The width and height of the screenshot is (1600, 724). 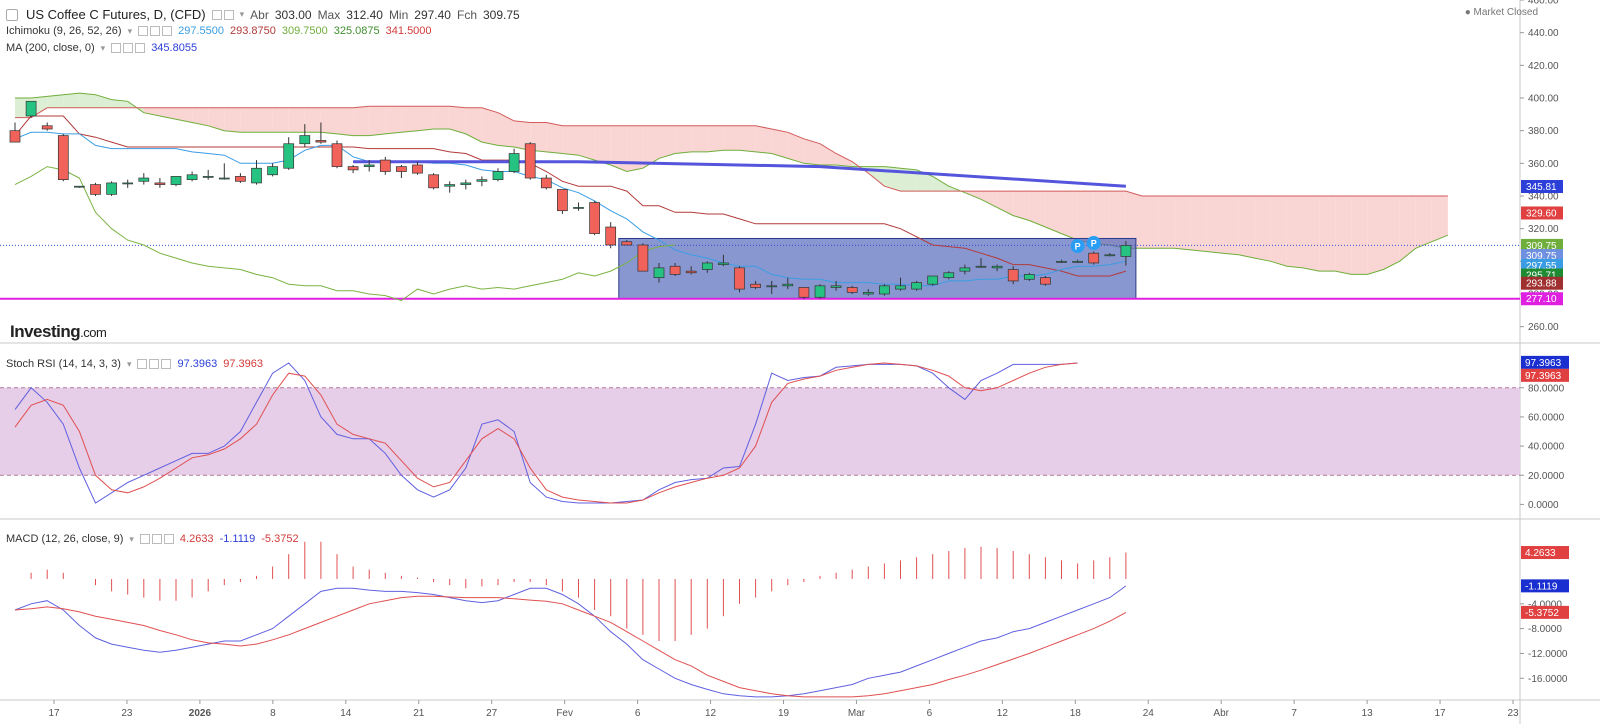 What do you see at coordinates (346, 713) in the screenshot?
I see `x-tick-label: 14` at bounding box center [346, 713].